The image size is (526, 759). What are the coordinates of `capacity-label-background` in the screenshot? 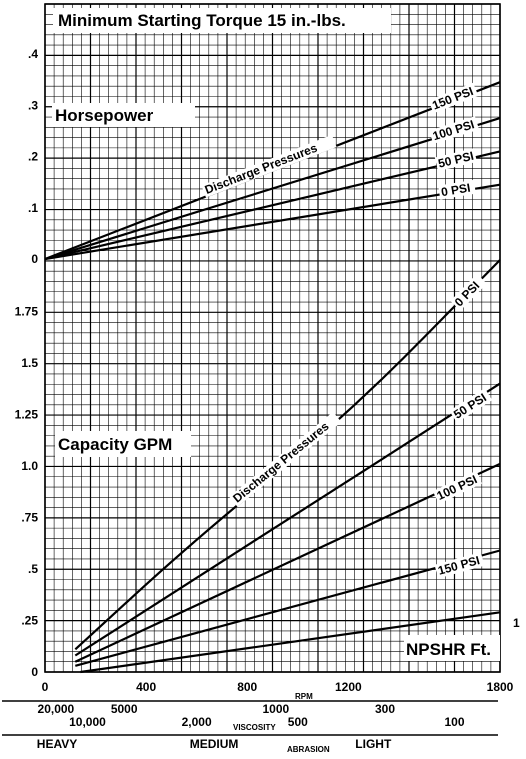 It's located at (123, 444).